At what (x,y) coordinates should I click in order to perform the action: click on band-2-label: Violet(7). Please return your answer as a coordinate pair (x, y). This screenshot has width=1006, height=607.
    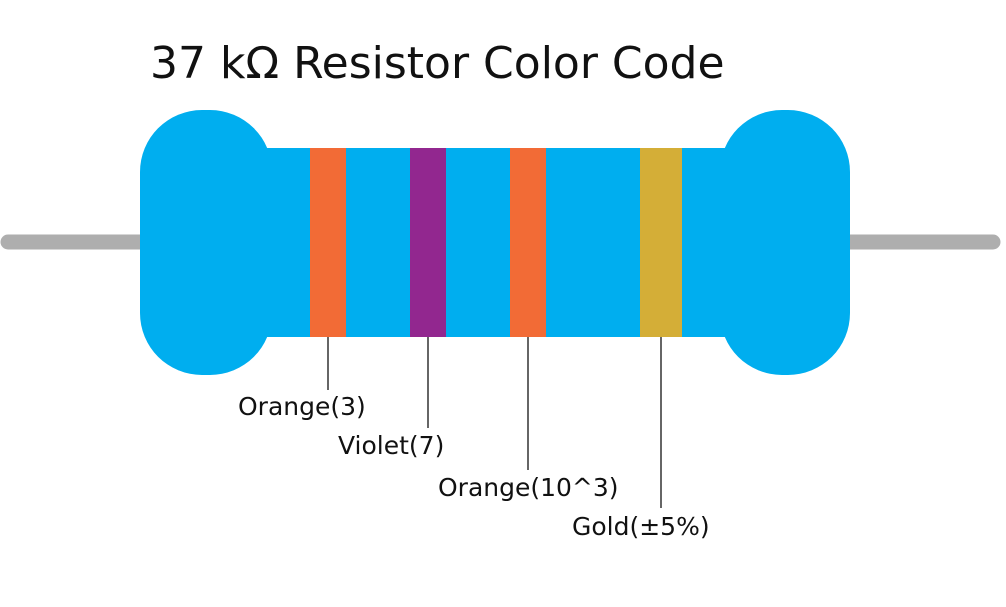
    Looking at the image, I should click on (391, 445).